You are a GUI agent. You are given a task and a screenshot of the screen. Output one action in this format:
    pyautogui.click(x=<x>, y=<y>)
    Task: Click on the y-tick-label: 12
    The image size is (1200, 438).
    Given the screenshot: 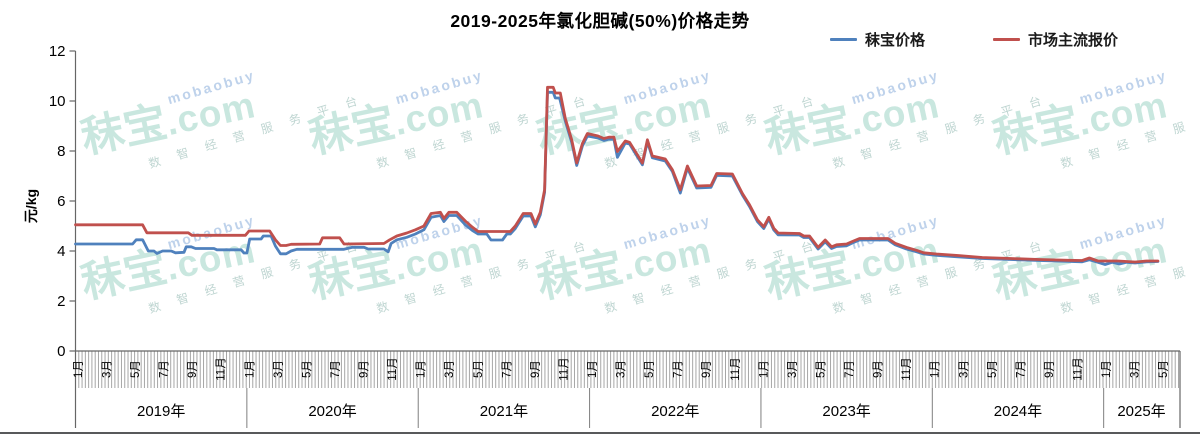 What is the action you would take?
    pyautogui.click(x=57, y=51)
    